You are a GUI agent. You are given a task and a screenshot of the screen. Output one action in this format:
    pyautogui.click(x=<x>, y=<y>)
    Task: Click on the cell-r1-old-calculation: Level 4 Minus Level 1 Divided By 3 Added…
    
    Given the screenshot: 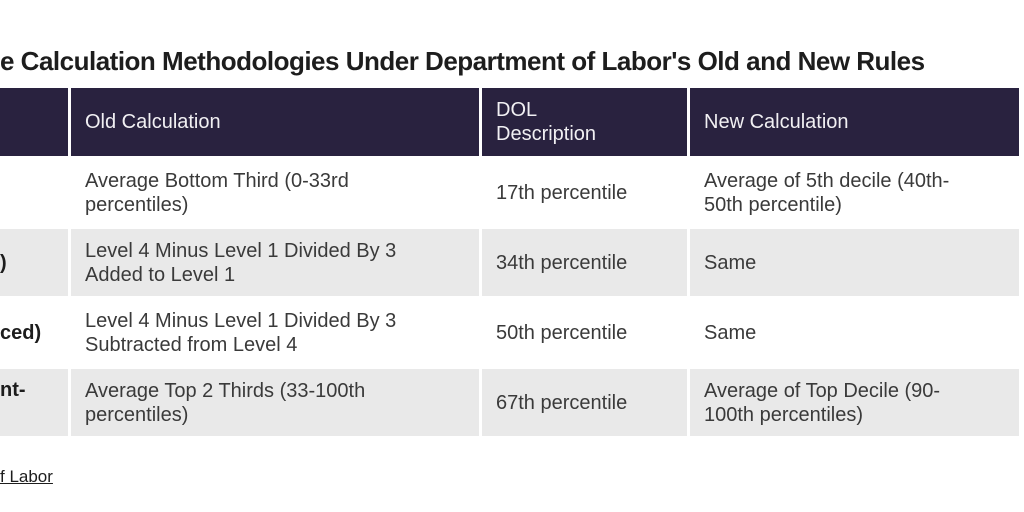 What is the action you would take?
    pyautogui.click(x=275, y=262)
    